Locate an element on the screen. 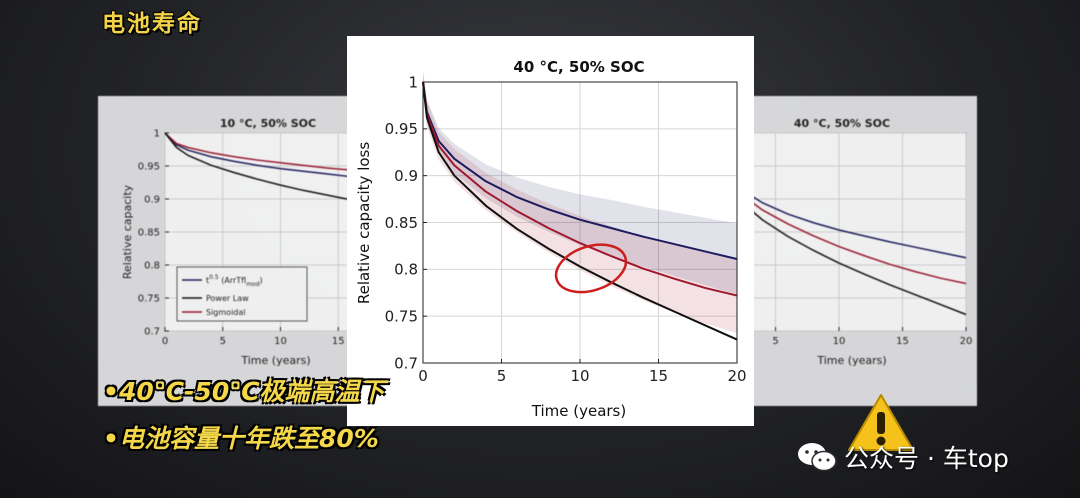 The height and width of the screenshot is (498, 1080). left-y-tick-label: 1 is located at coordinates (157, 134).